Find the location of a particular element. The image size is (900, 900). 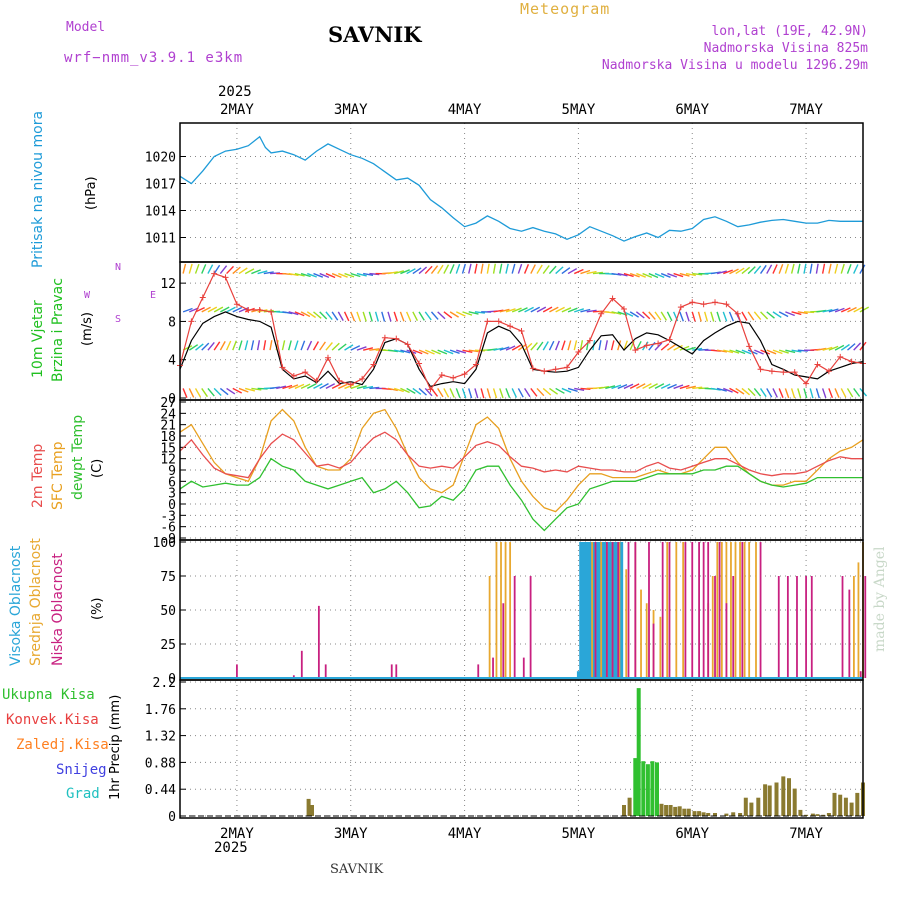

y-tick-label-2-7: 12 is located at coordinates (168, 460).